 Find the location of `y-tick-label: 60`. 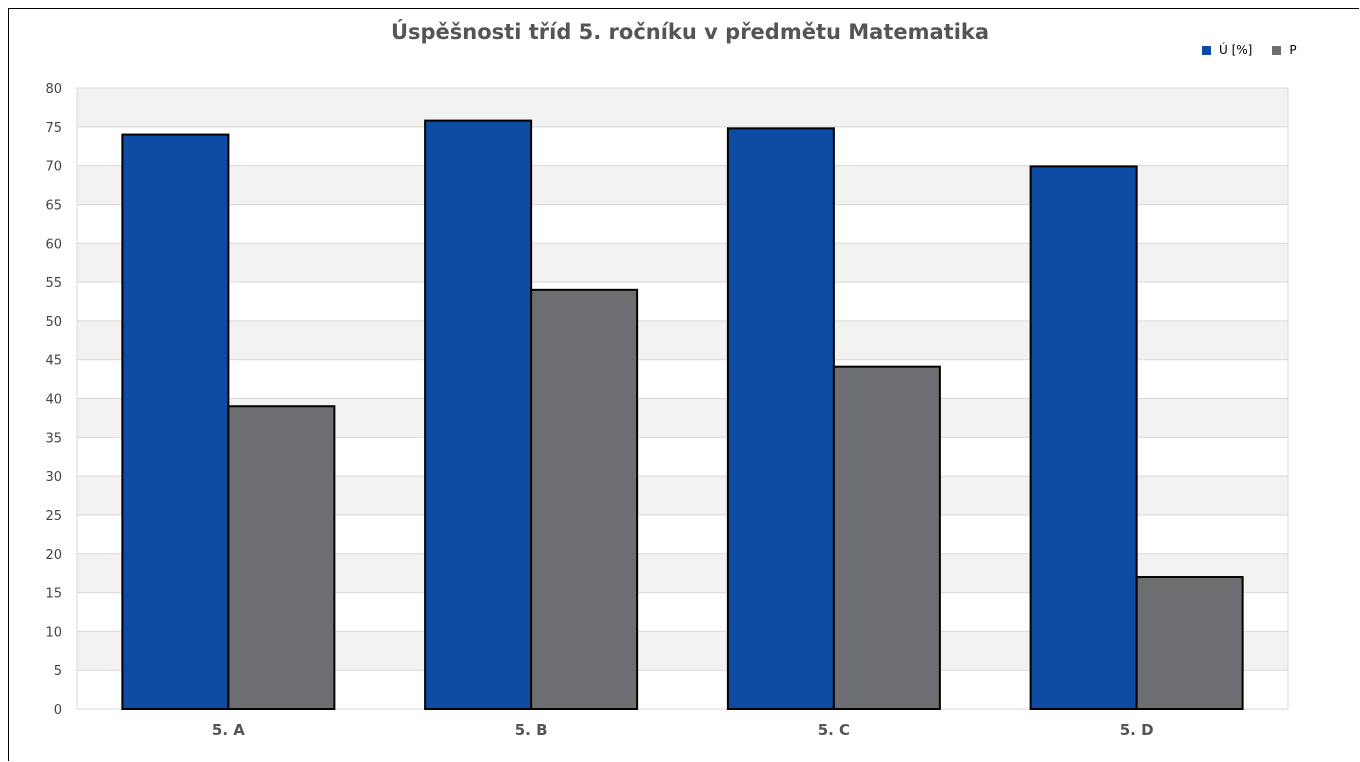

y-tick-label: 60 is located at coordinates (53, 244).